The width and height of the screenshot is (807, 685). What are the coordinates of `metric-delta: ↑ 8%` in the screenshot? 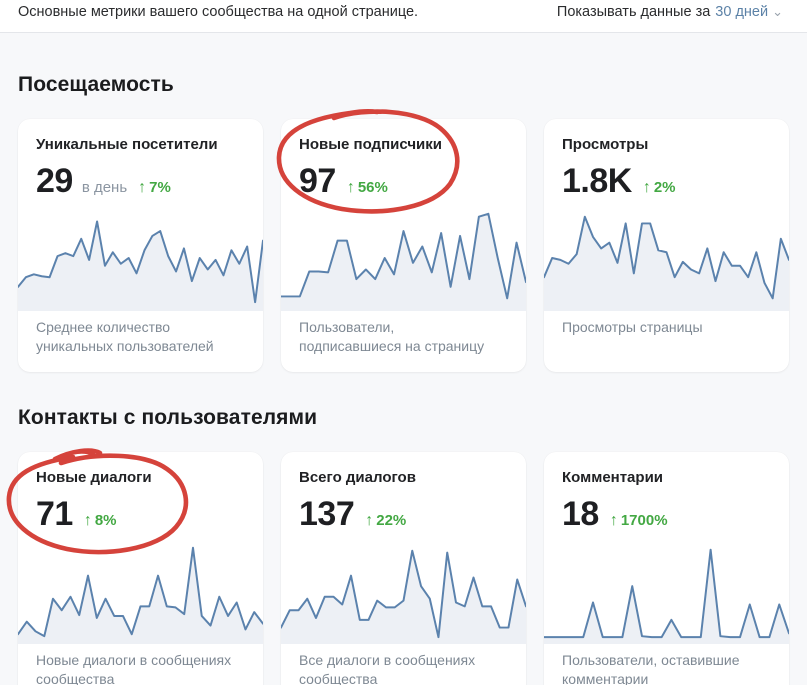 It's located at (100, 521).